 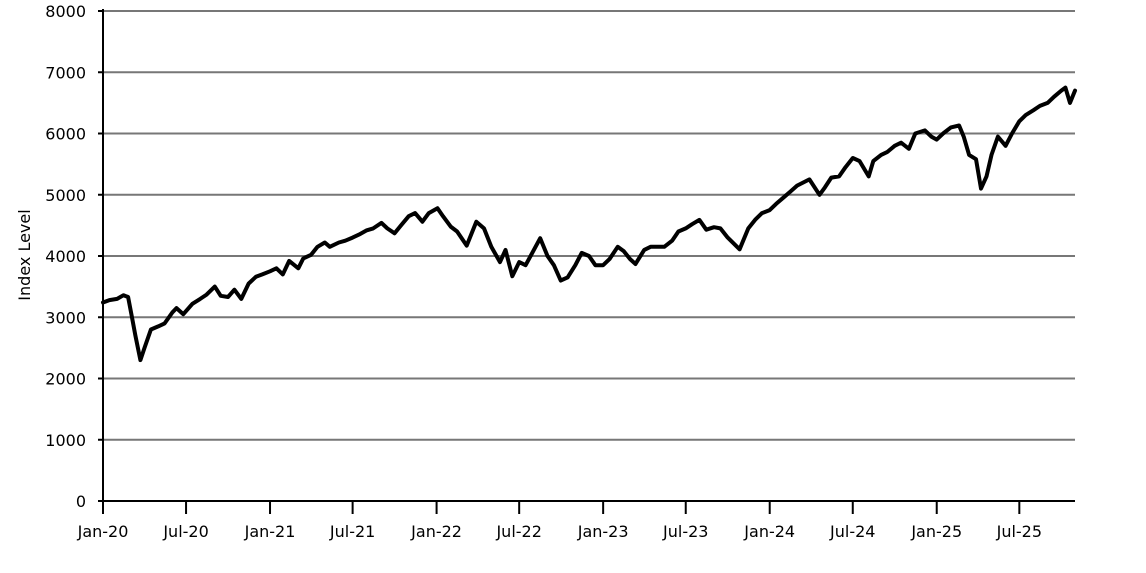 I want to click on y-tick-label-6000: 6000, so click(x=65, y=134).